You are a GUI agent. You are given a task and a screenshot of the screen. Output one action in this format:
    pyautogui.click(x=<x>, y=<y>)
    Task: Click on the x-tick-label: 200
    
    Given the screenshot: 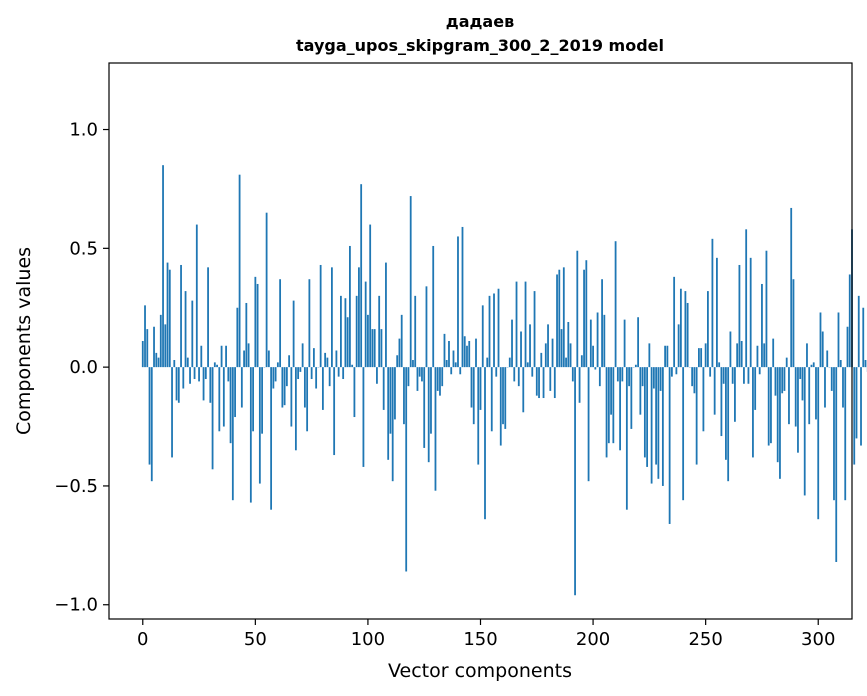 What is the action you would take?
    pyautogui.click(x=593, y=639)
    